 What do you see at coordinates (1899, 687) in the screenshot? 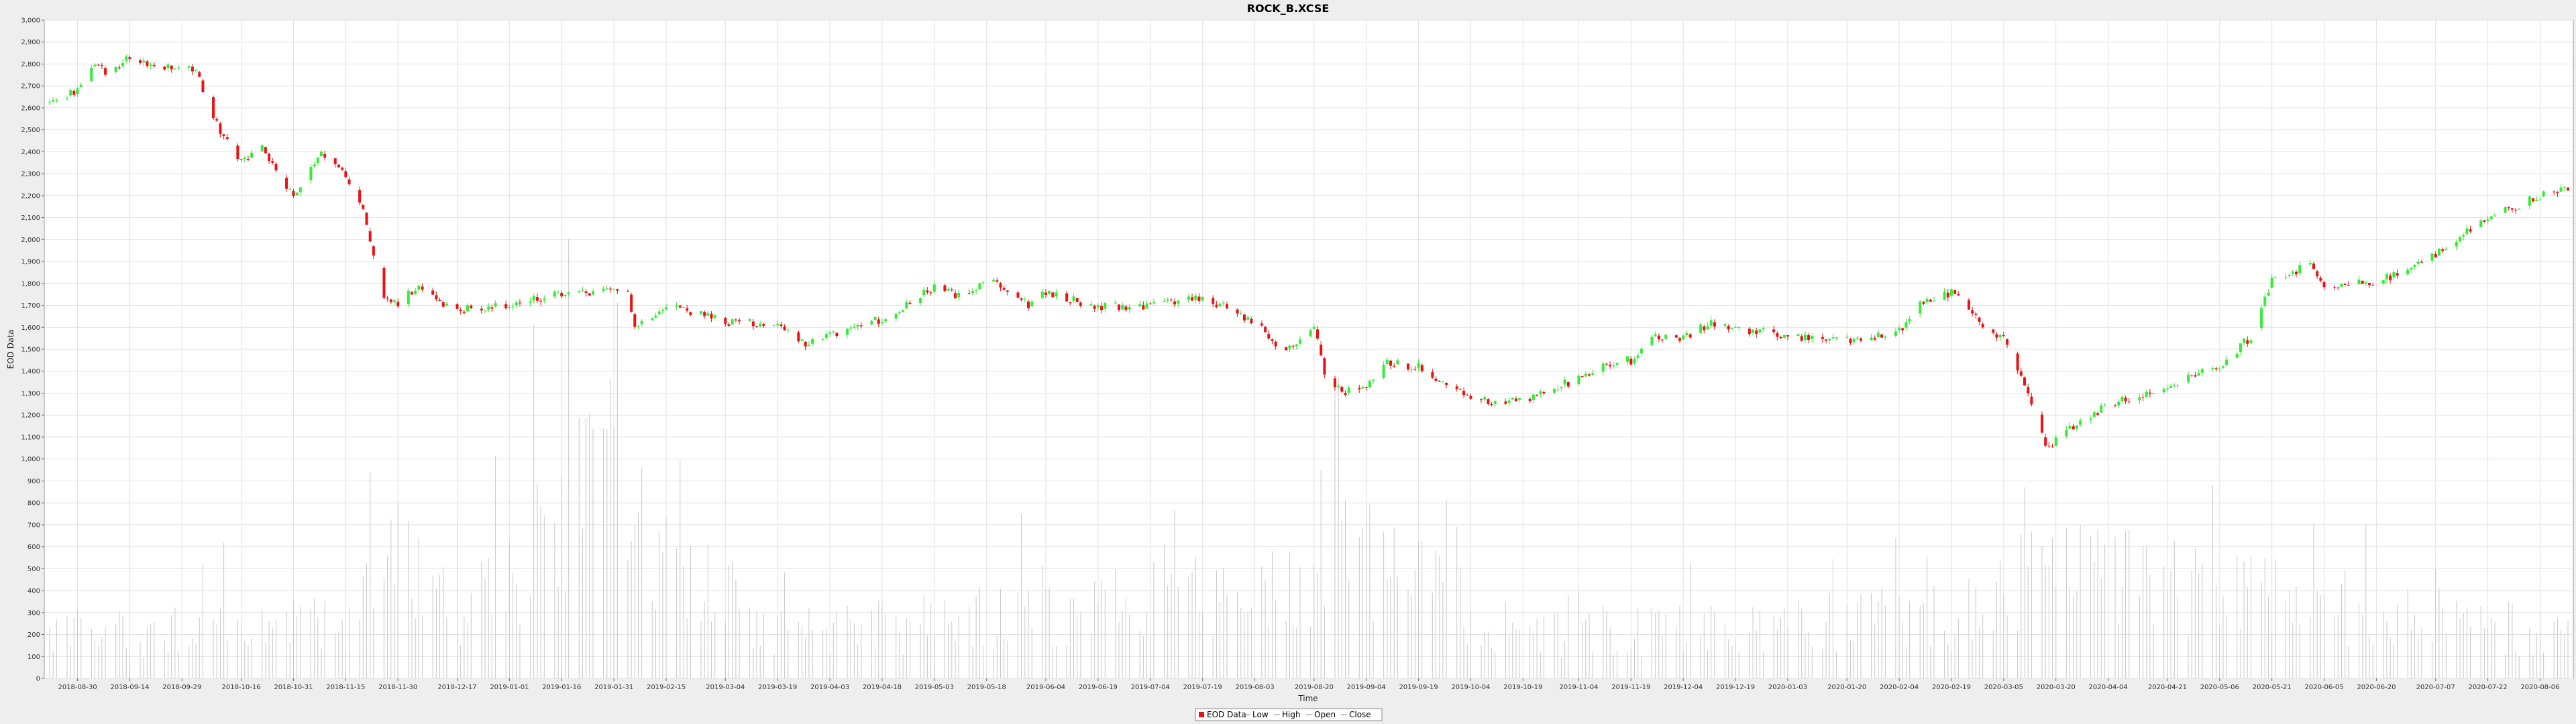
I see `x-tick-label: 2020-02-04` at bounding box center [1899, 687].